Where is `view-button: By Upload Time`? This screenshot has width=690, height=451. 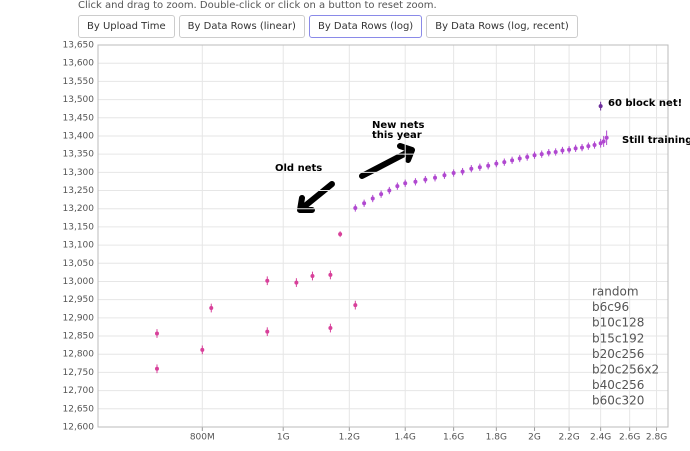 view-button: By Upload Time is located at coordinates (126, 26).